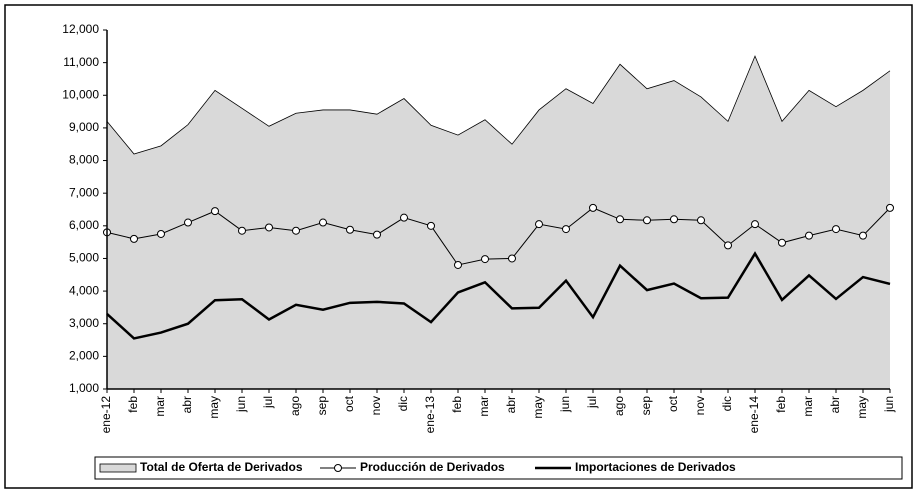 This screenshot has height=493, width=917. I want to click on y-tick-label: 10,000, so click(80, 94).